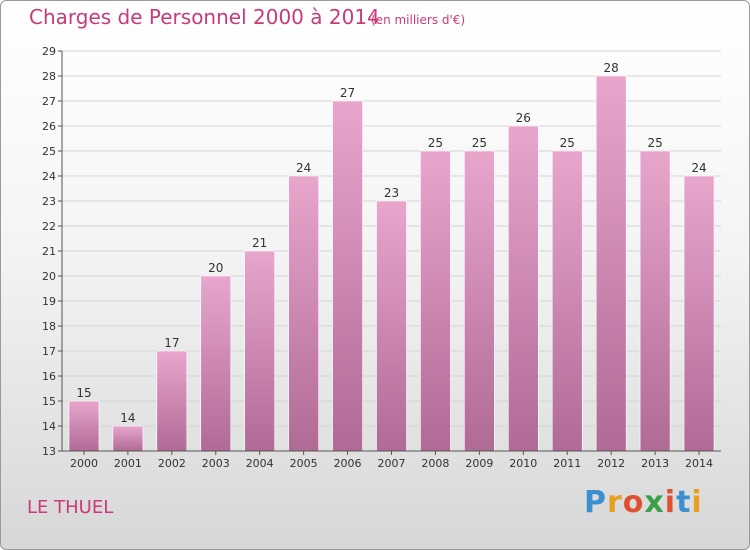 The height and width of the screenshot is (550, 750). Describe the element at coordinates (49, 401) in the screenshot. I see `y-tick-label: 15` at that location.